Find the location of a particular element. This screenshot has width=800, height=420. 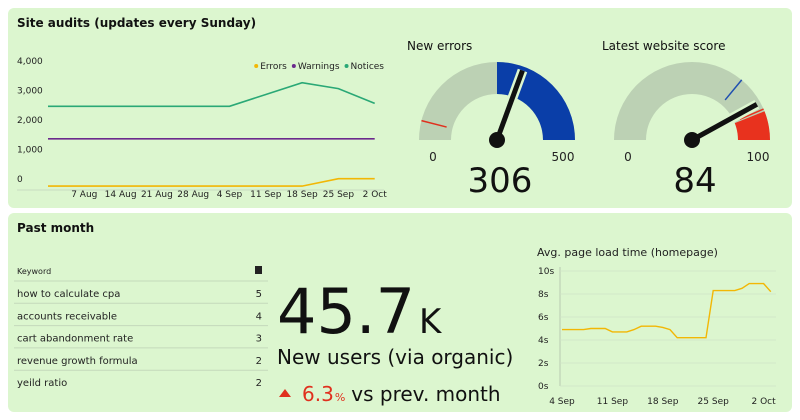

legend-label: Errors is located at coordinates (273, 67).